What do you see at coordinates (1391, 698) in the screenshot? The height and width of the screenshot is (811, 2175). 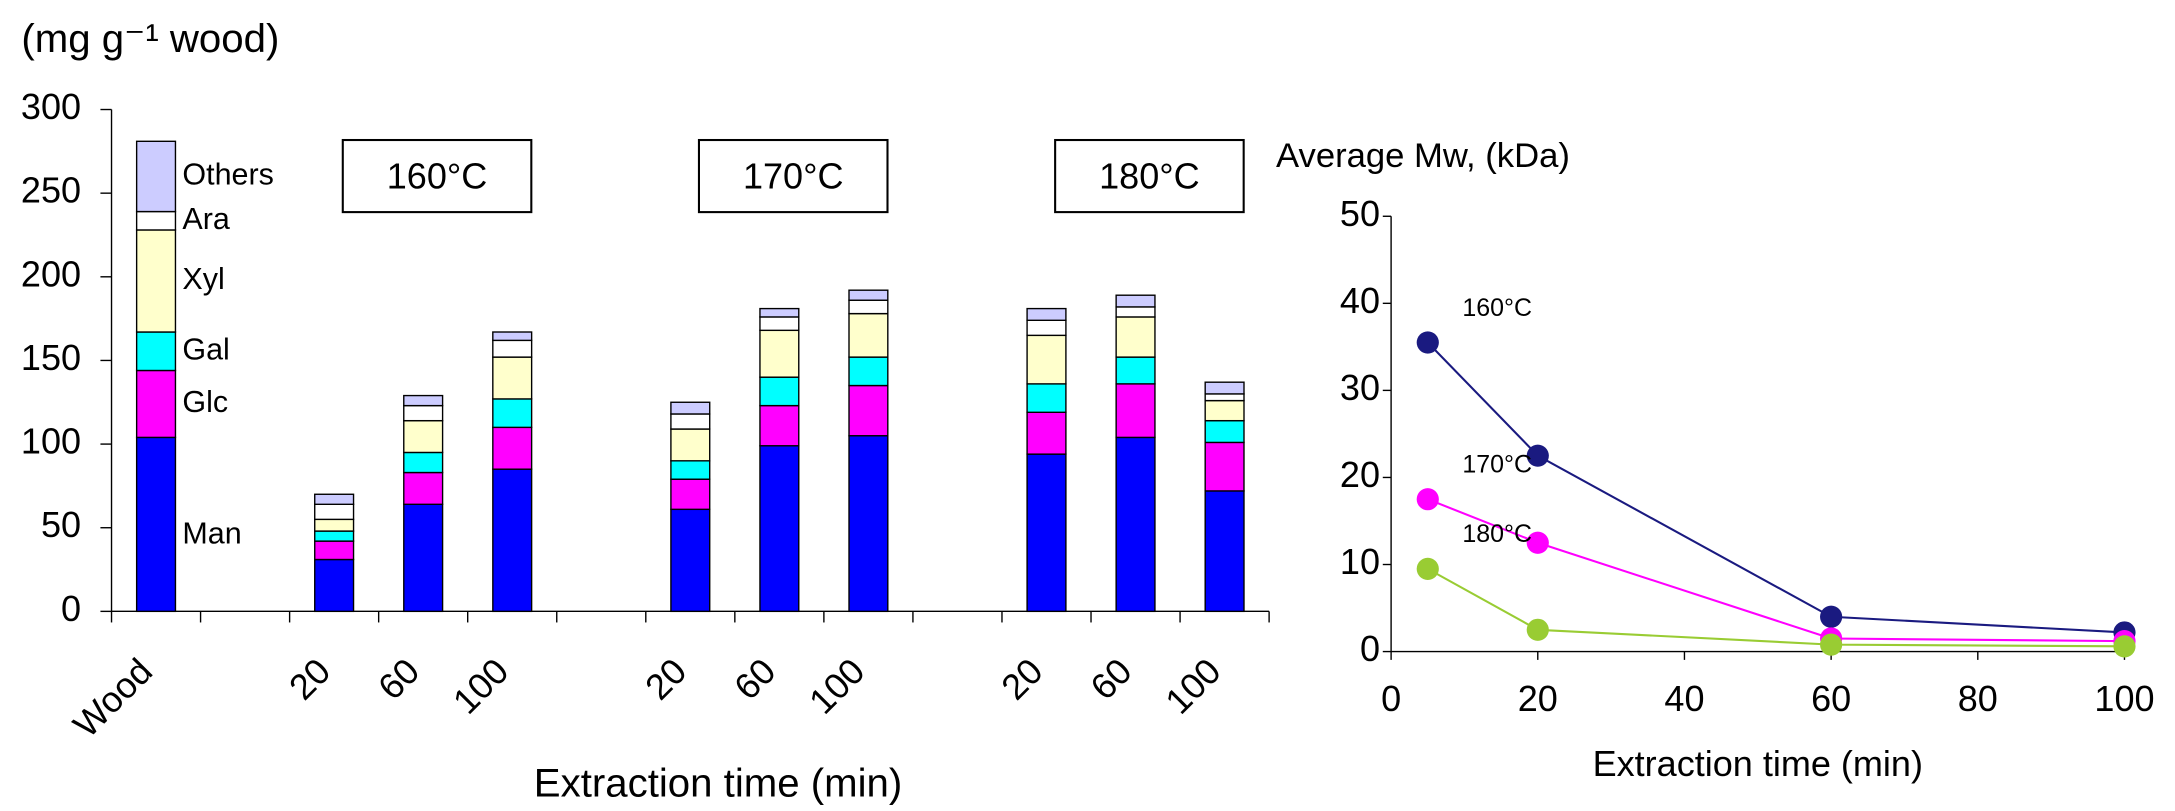 I see `x-tick-label: 0` at bounding box center [1391, 698].